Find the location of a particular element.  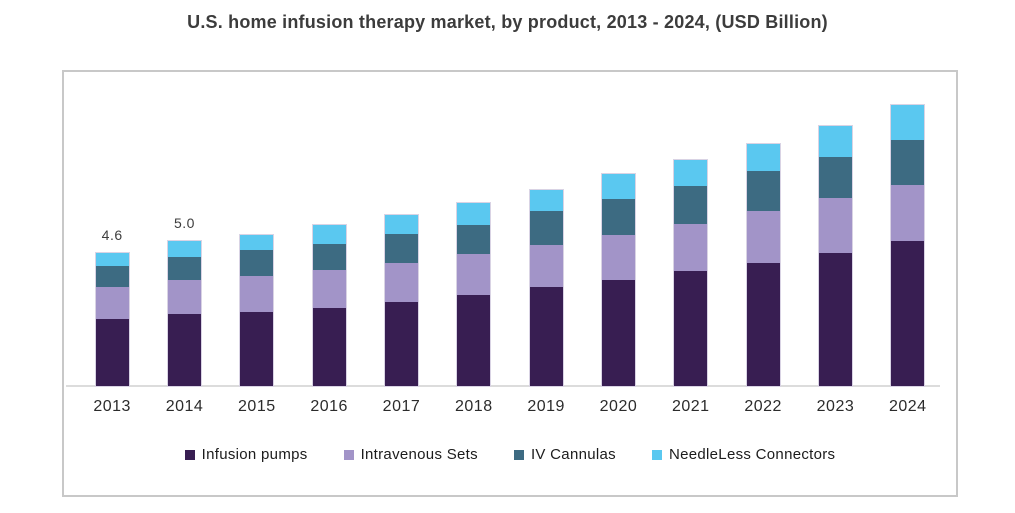

legend-label-needleless-connectors: NeedleLess Connectors is located at coordinates (752, 454).